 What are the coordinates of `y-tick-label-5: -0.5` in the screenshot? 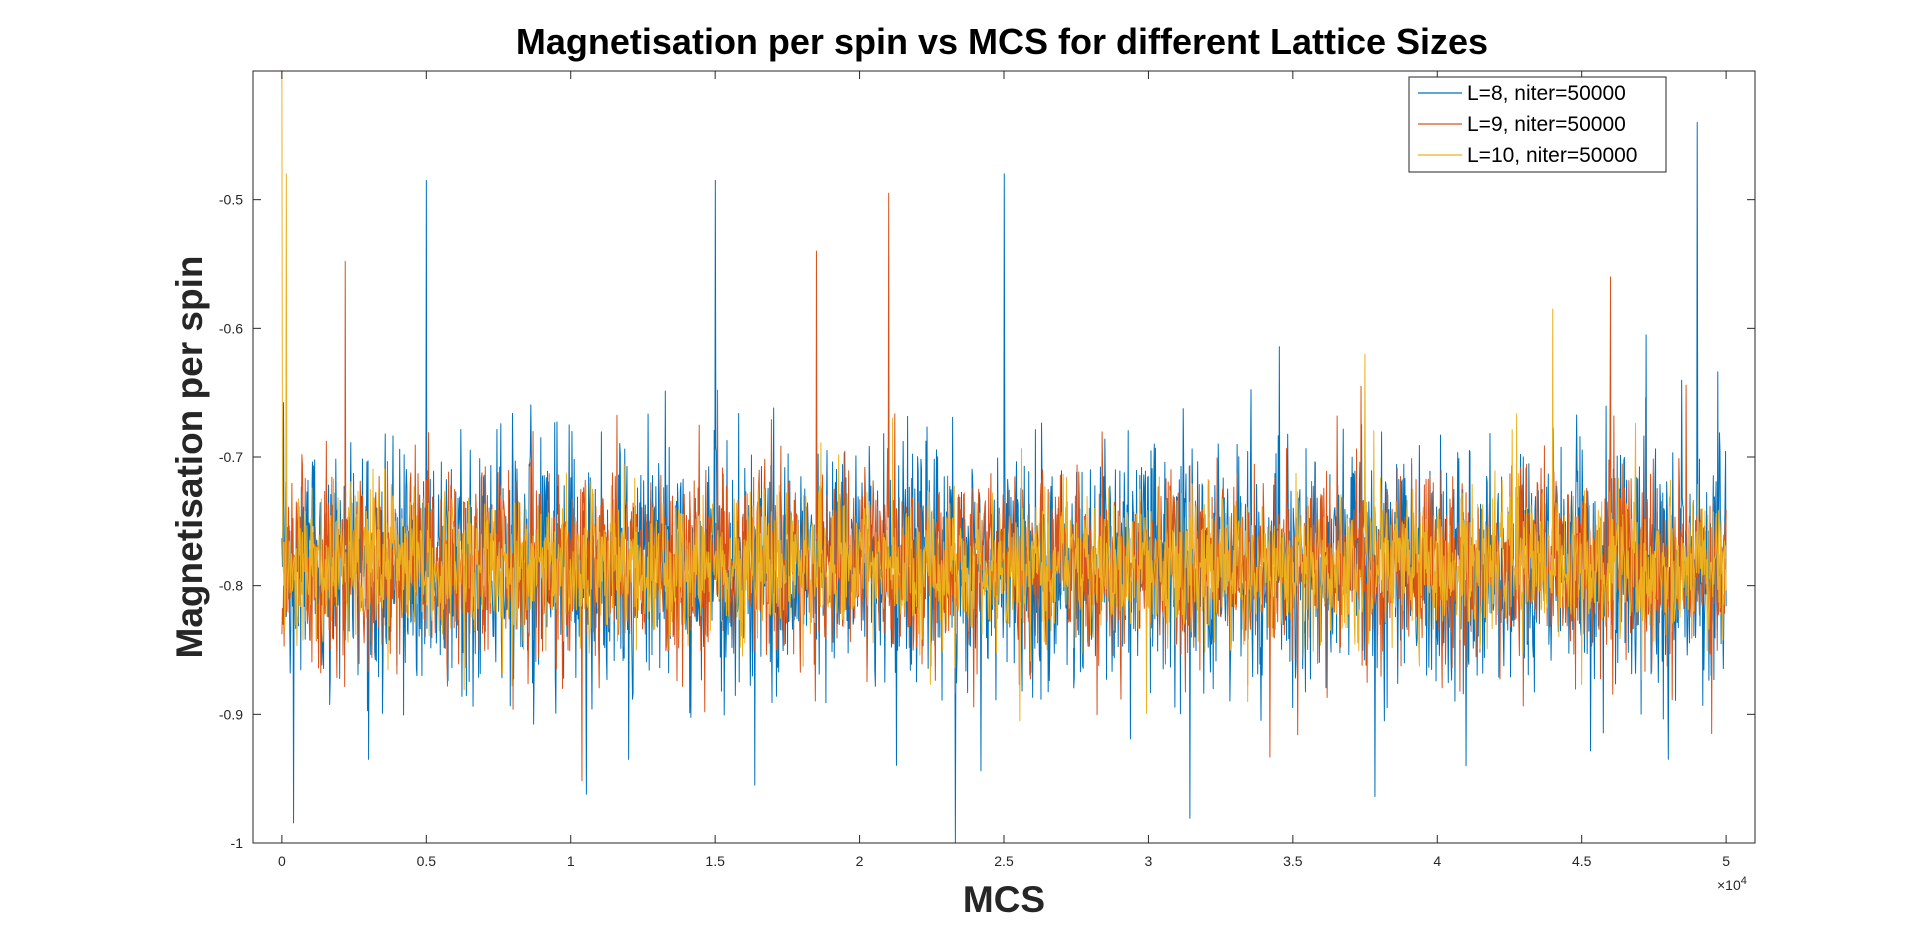 It's located at (231, 200).